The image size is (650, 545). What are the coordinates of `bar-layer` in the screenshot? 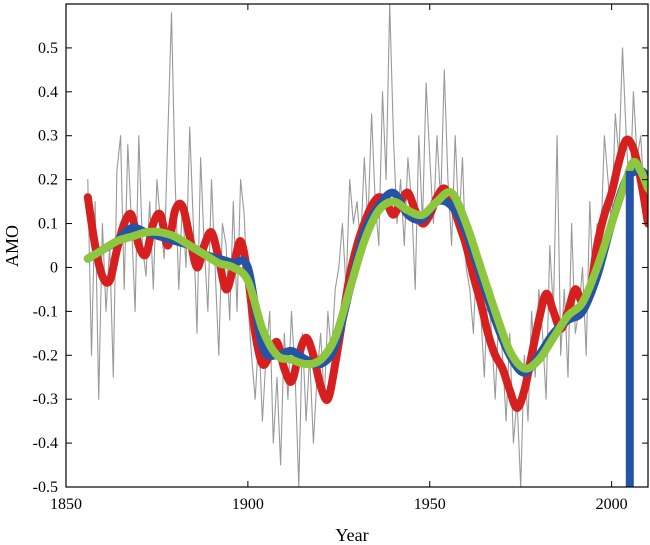 It's located at (629, 328).